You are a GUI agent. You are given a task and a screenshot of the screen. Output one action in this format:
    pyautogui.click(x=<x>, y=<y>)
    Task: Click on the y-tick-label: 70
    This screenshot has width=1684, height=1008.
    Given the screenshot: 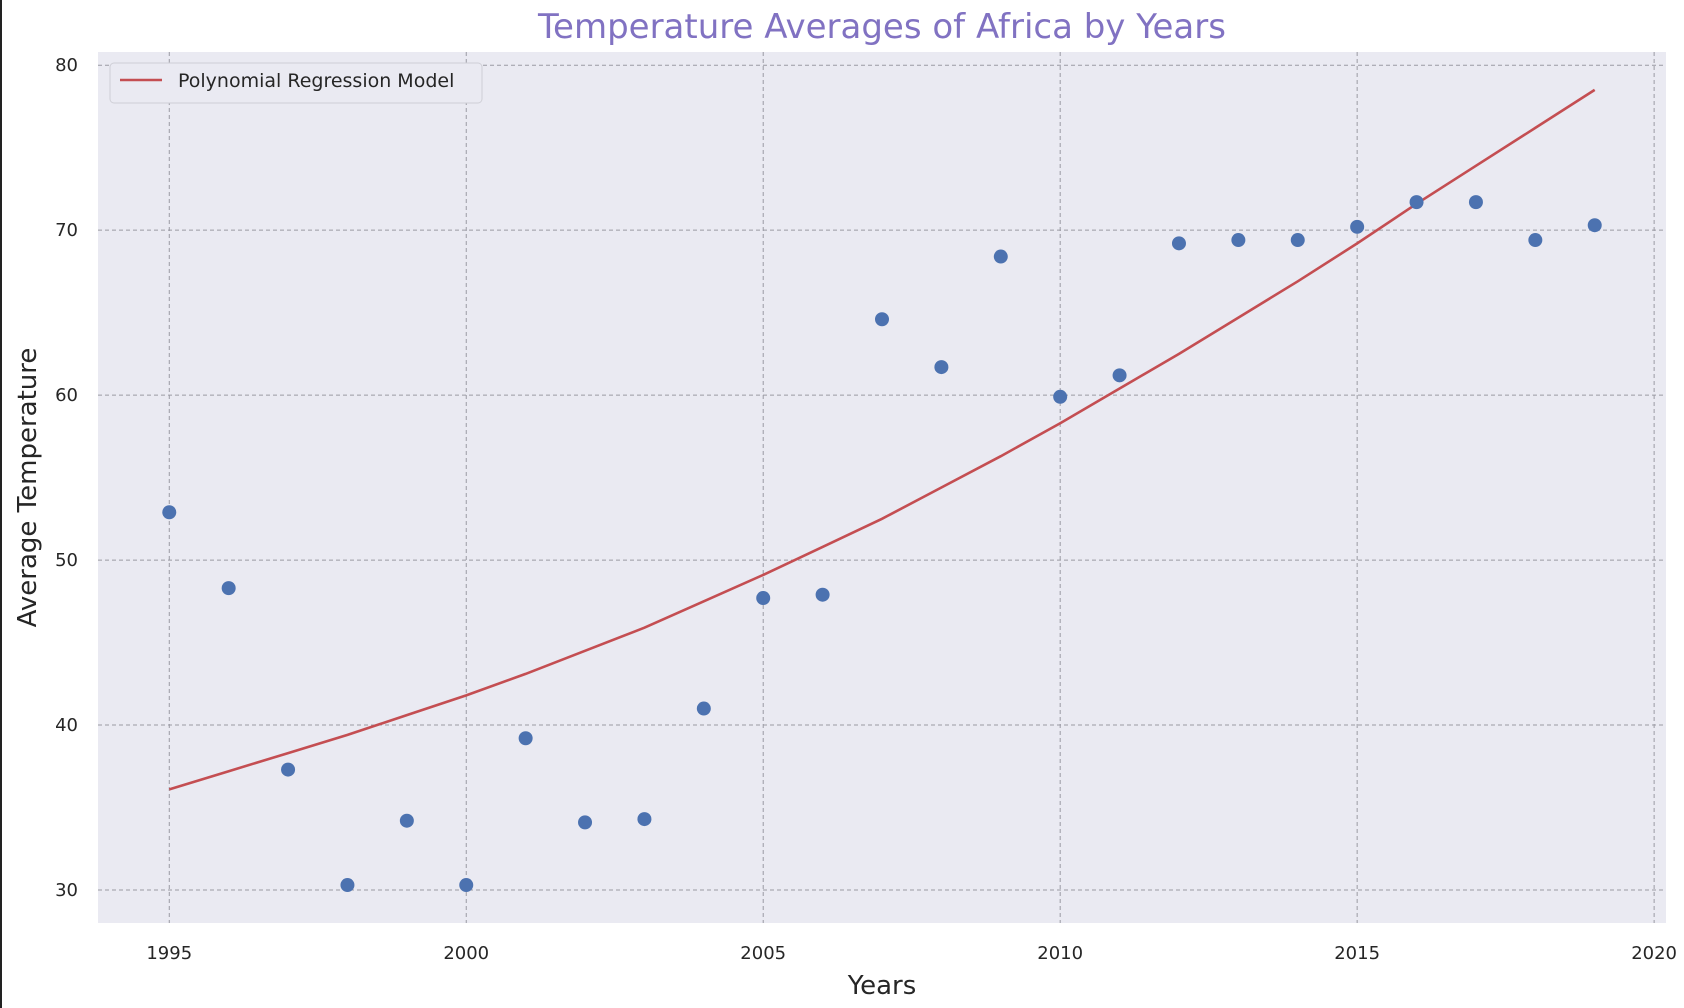 What is the action you would take?
    pyautogui.click(x=66, y=230)
    